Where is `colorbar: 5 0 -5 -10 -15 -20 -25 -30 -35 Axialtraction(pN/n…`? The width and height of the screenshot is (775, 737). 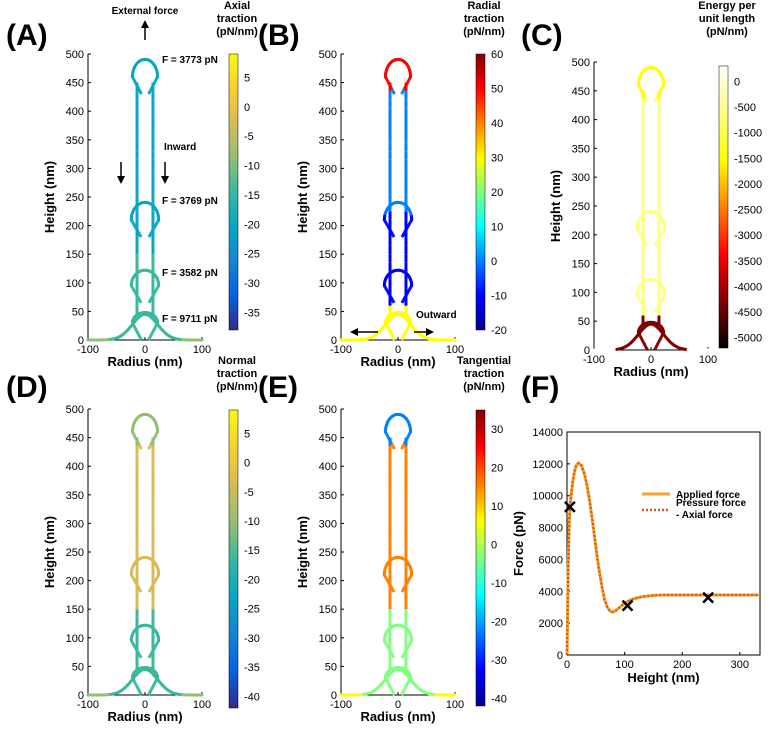
colorbar: 5 0 -5 -10 -15 -20 -25 -30 -35 Axialtraction(pN/n… is located at coordinates (238, 165).